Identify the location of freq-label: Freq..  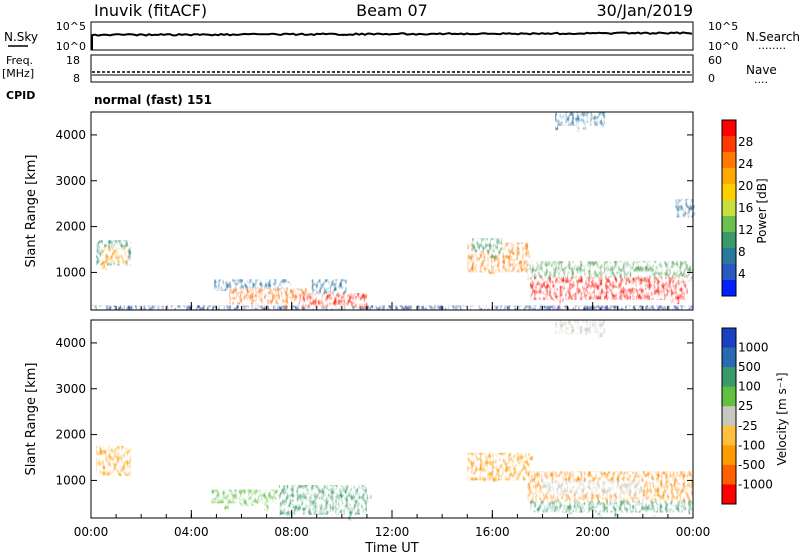
(19, 60).